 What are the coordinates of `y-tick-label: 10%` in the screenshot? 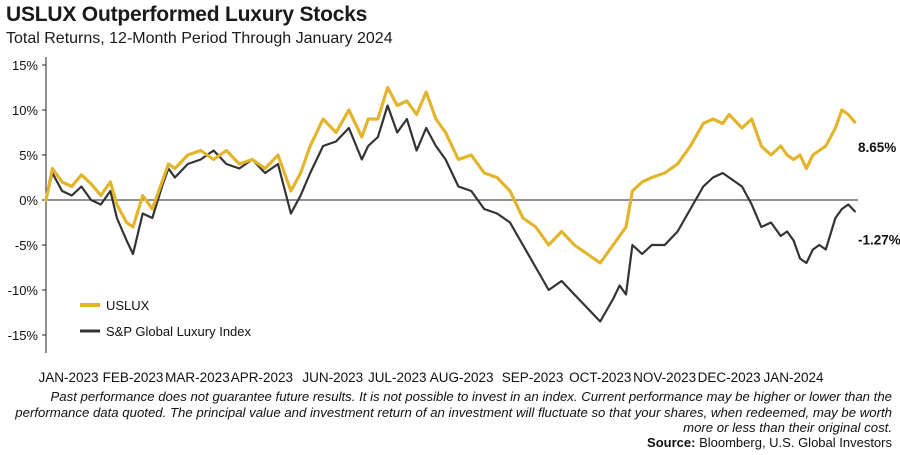 It's located at (25, 110).